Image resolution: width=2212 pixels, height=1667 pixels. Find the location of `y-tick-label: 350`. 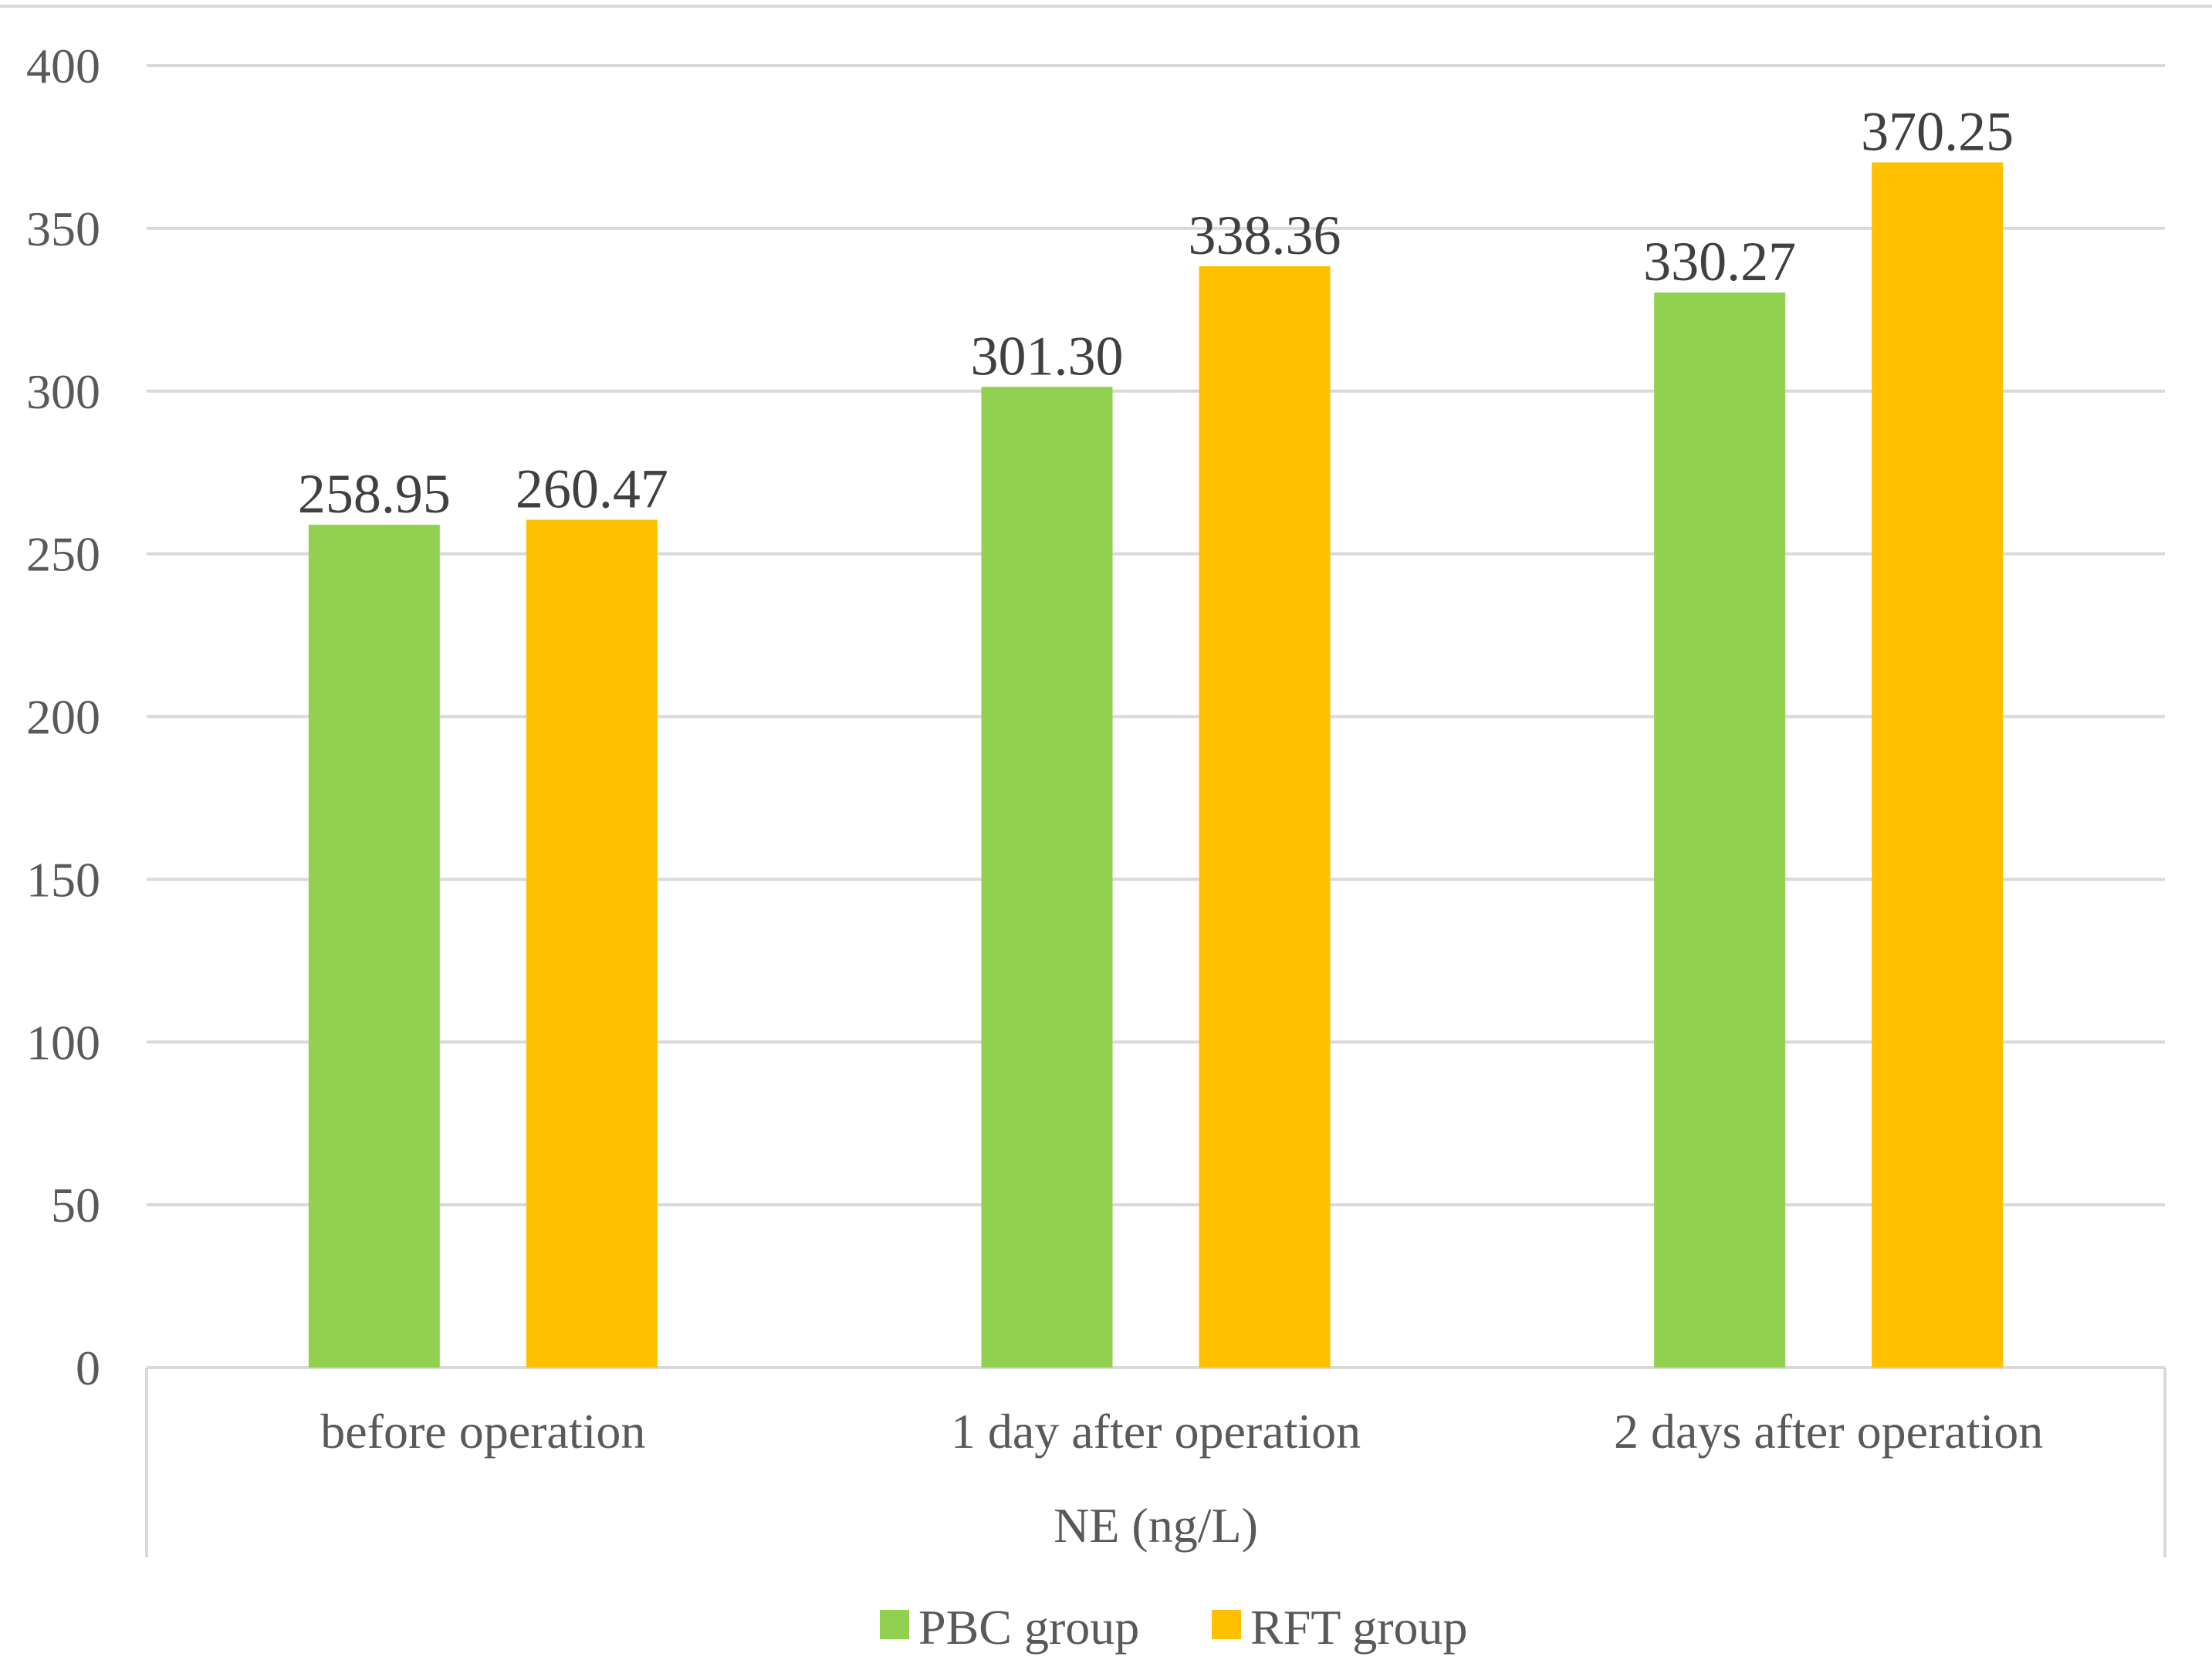

y-tick-label: 350 is located at coordinates (63, 228).